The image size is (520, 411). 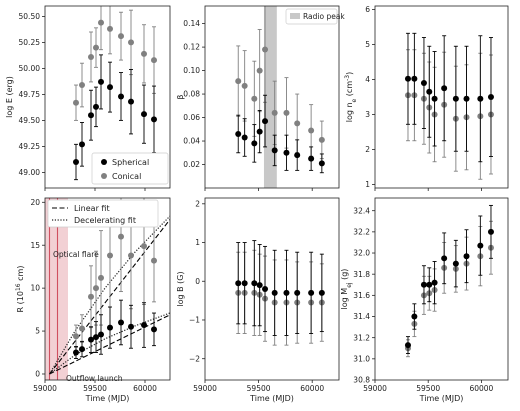 What do you see at coordinates (367, 9) in the screenshot?
I see `y-tick-label: 6` at bounding box center [367, 9].